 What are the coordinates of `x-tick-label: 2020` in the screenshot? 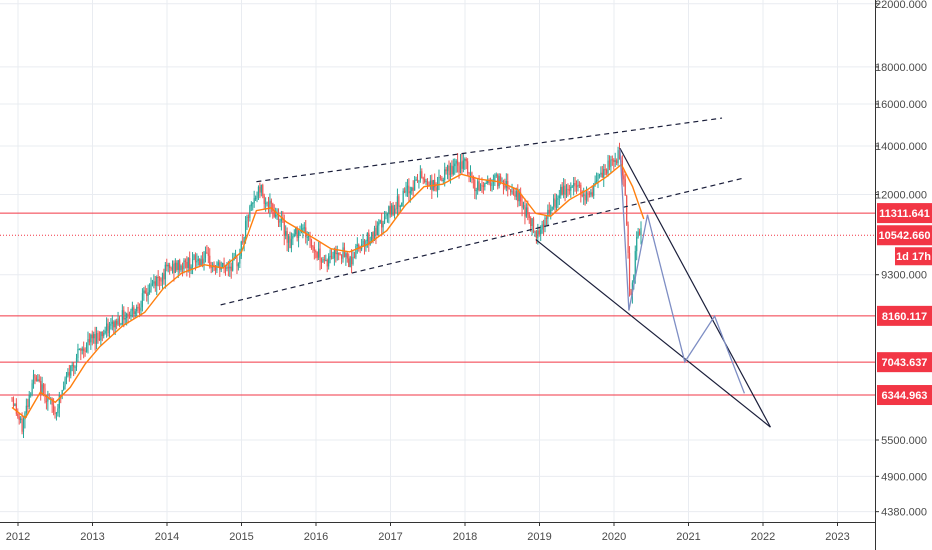 It's located at (614, 537).